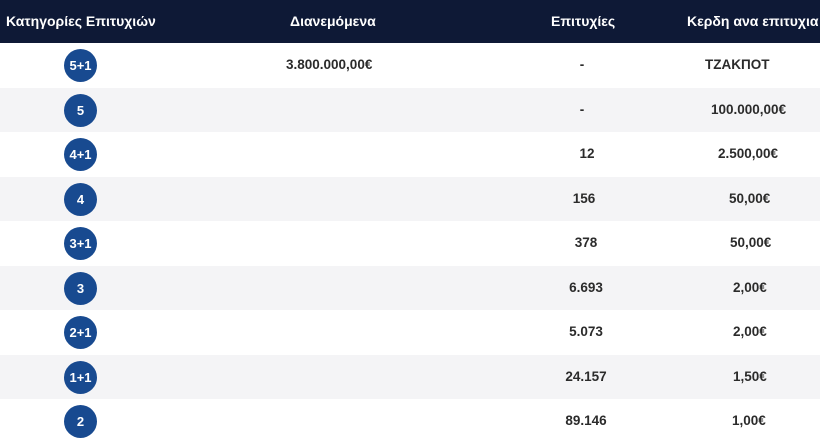  Describe the element at coordinates (587, 153) in the screenshot. I see `winners-cell: 12` at that location.